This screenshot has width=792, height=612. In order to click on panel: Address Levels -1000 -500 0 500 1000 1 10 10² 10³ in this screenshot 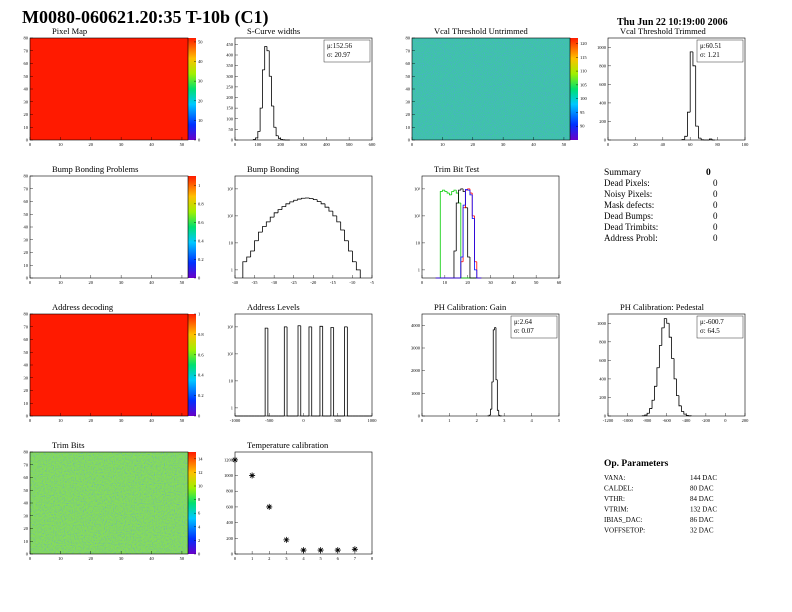, I will do `click(302, 362)`.